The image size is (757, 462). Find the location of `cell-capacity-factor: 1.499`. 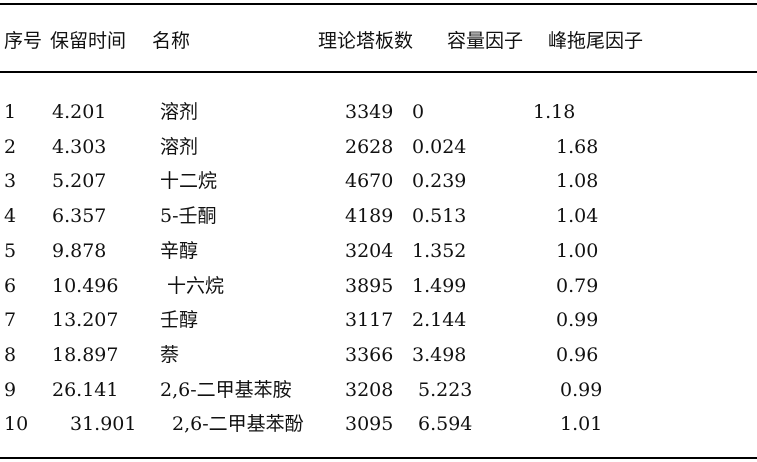

cell-capacity-factor: 1.499 is located at coordinates (439, 285).